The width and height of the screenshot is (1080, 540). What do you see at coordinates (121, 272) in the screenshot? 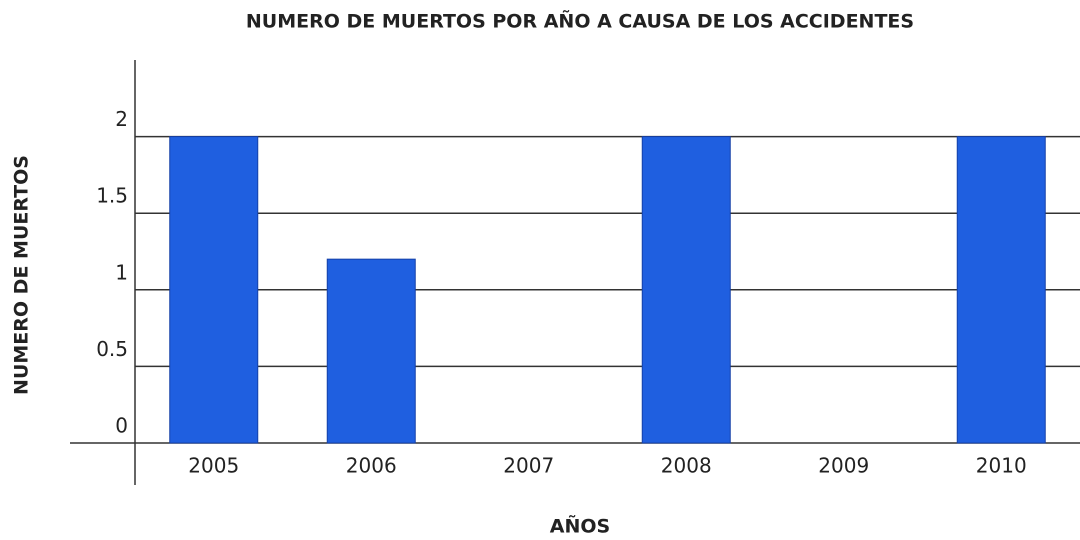
I see `y-tick-label: 1` at bounding box center [121, 272].